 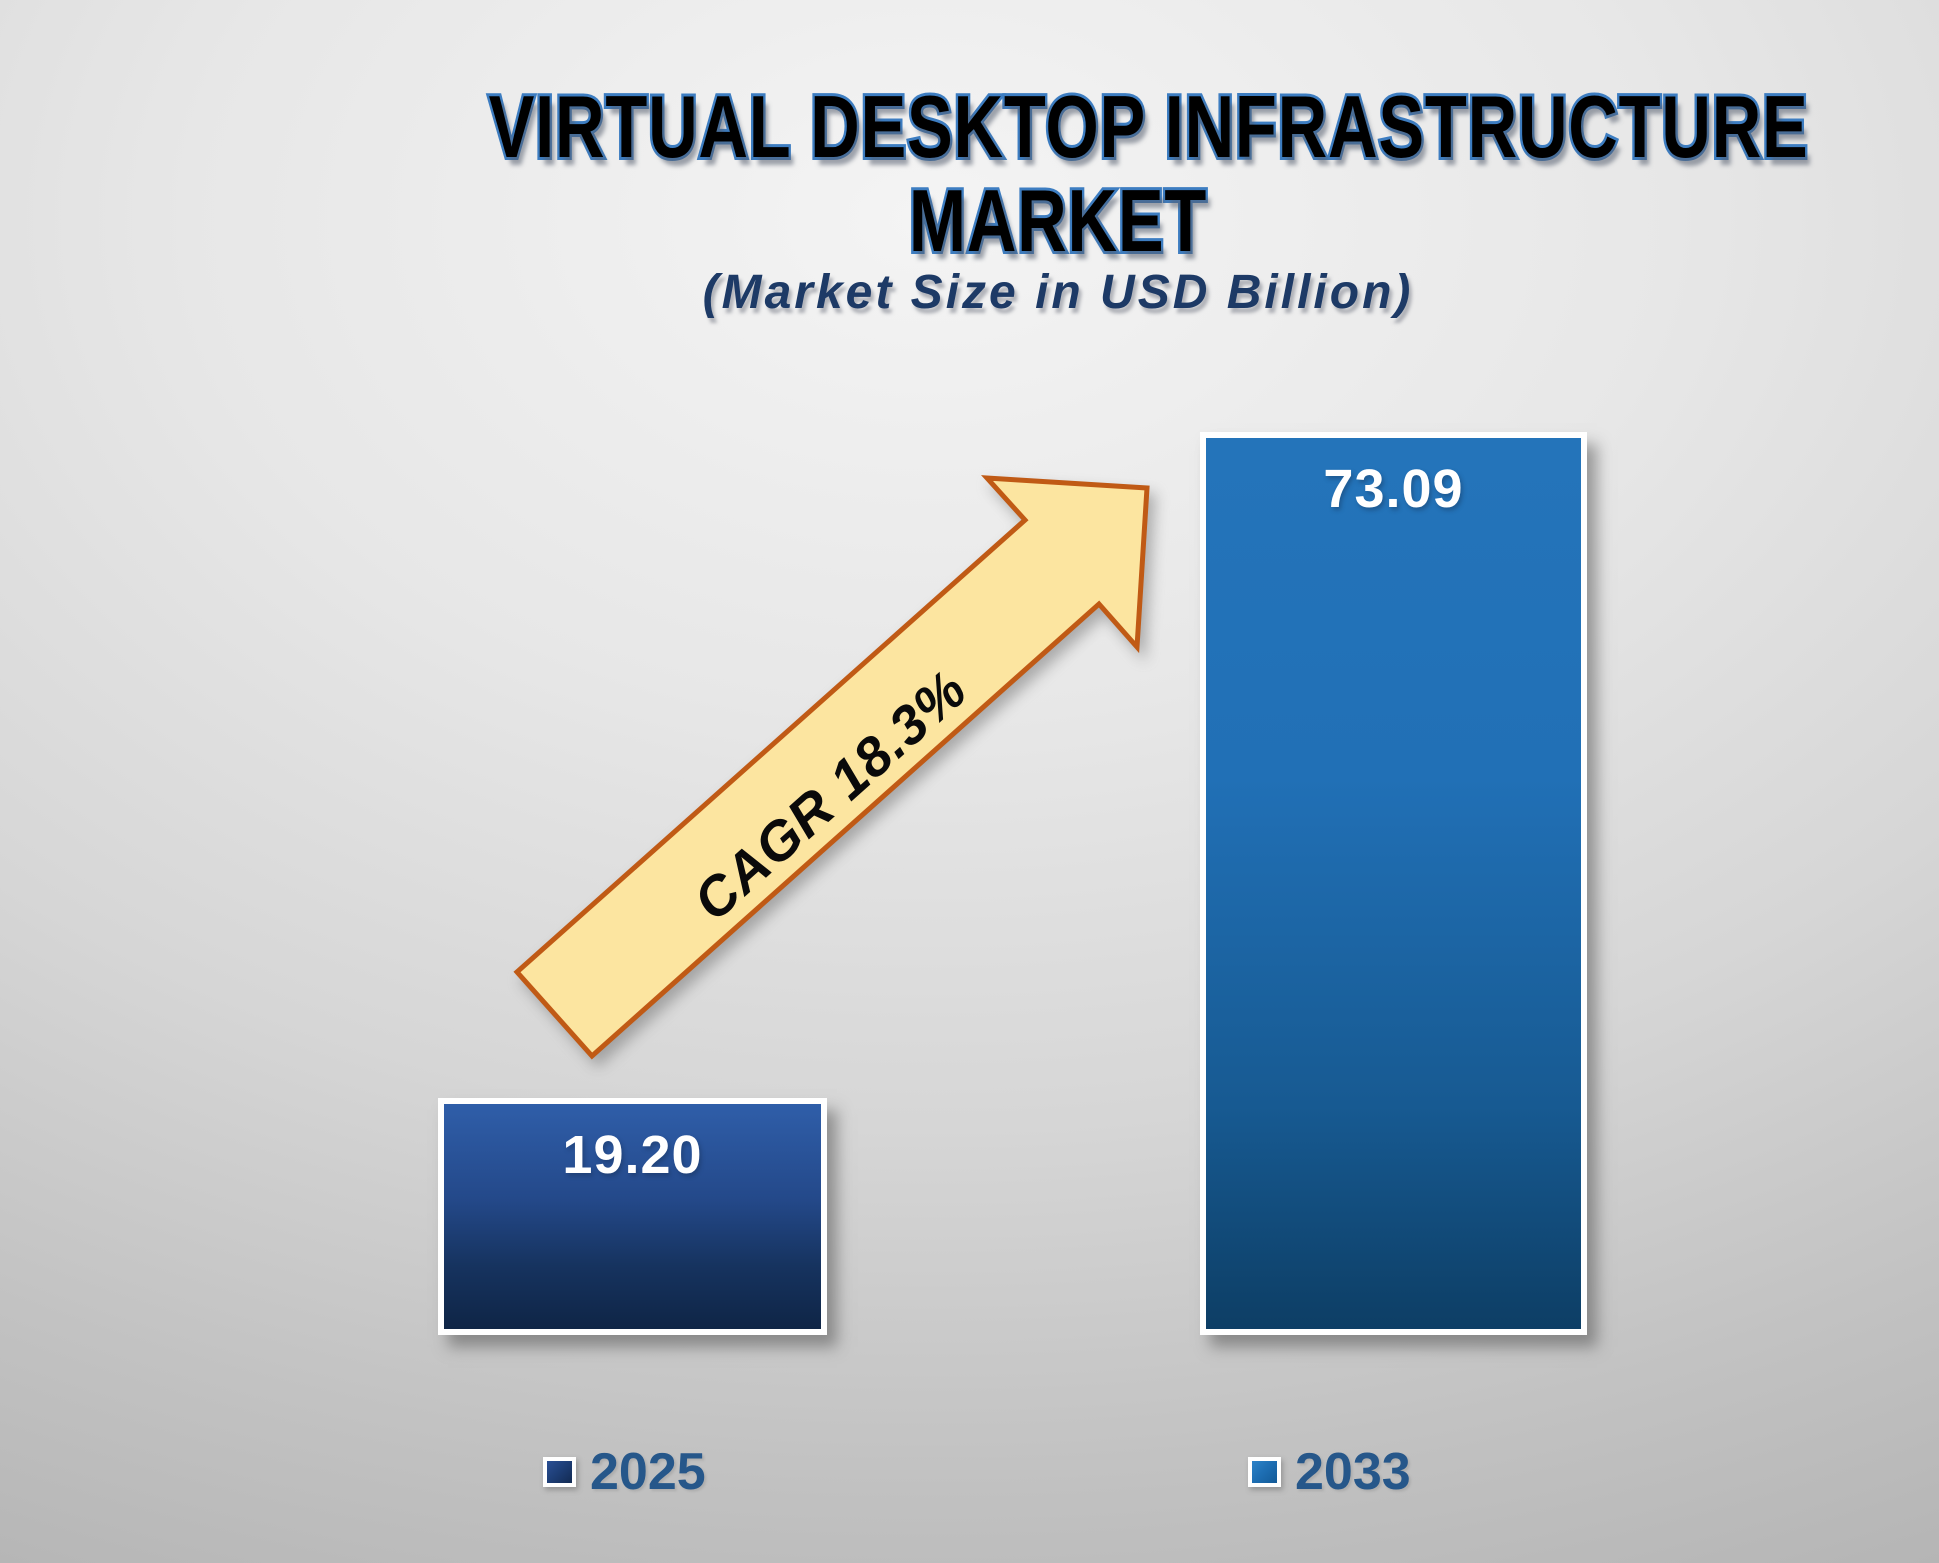 What do you see at coordinates (1264, 1472) in the screenshot?
I see `legend-swatch-2033-icon` at bounding box center [1264, 1472].